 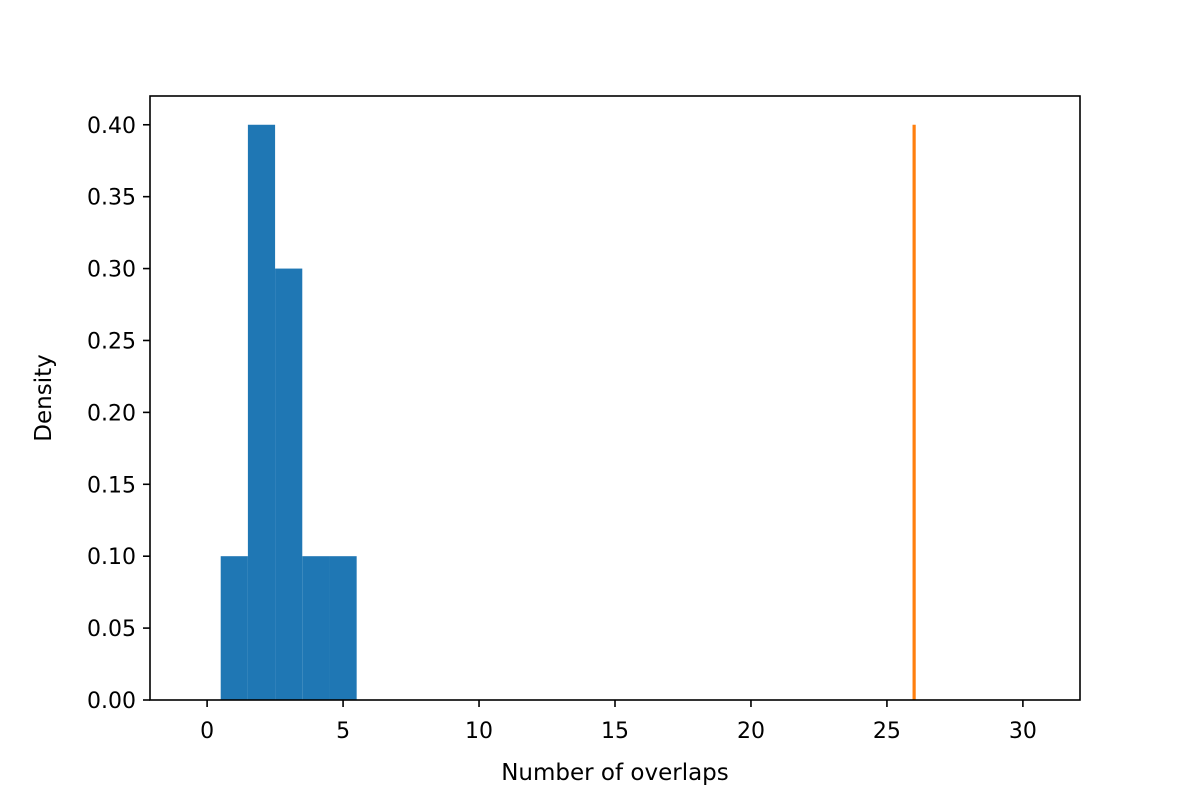 What do you see at coordinates (479, 731) in the screenshot?
I see `x-tick-label-2: 10` at bounding box center [479, 731].